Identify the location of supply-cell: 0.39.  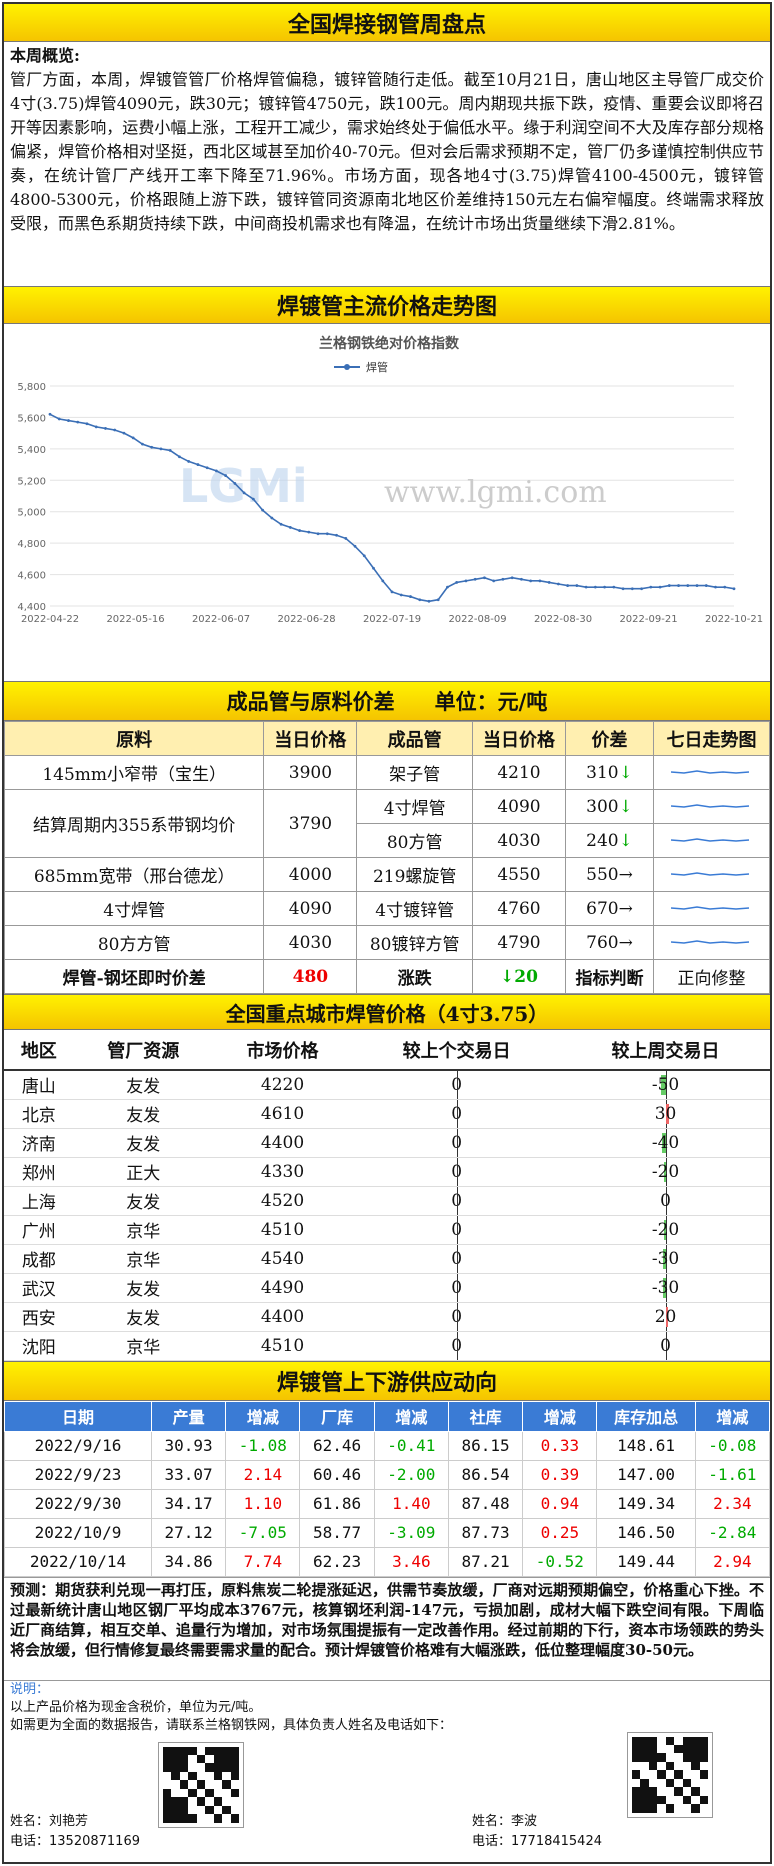
(560, 1474).